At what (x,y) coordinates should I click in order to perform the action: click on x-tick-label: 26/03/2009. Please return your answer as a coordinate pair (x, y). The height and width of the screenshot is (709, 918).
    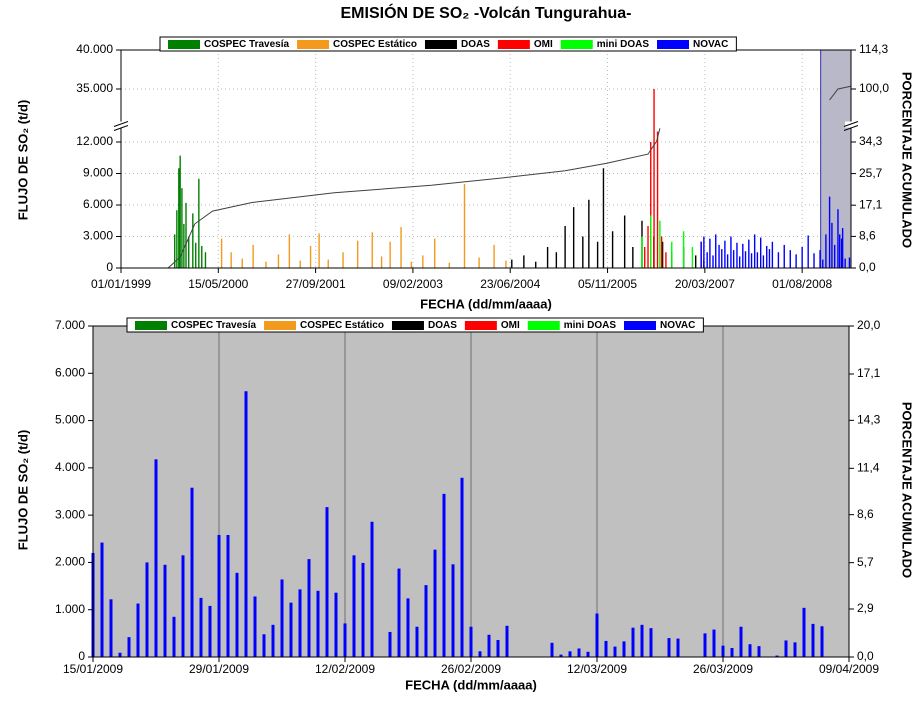
    Looking at the image, I should click on (723, 669).